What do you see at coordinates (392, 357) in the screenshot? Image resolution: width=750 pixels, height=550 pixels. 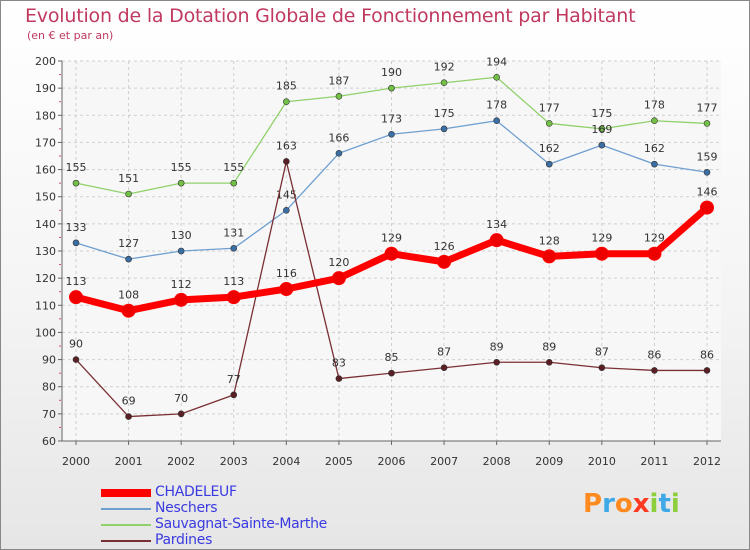 I see `data-label-pardines-2006: 85` at bounding box center [392, 357].